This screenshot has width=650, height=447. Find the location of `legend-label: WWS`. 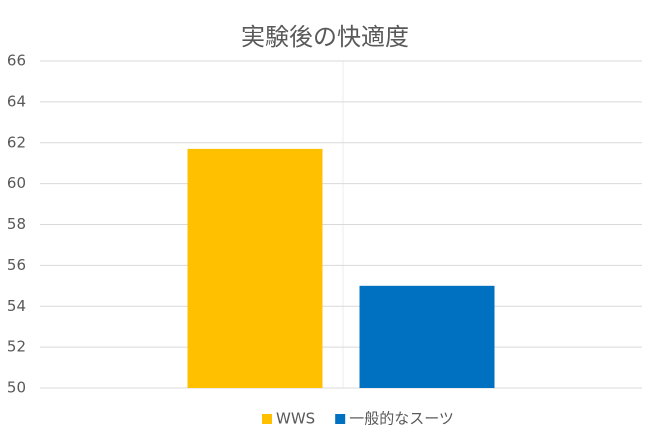

legend-label: WWS is located at coordinates (295, 419).